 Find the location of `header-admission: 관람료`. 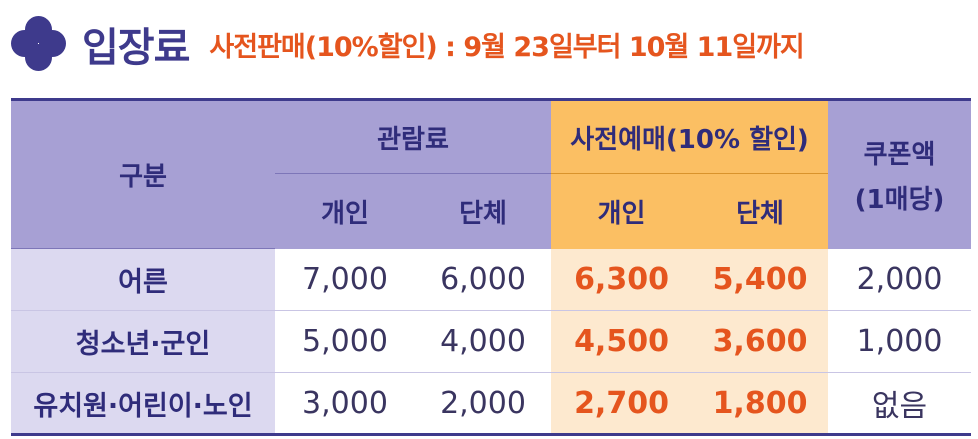

header-admission: 관람료 is located at coordinates (413, 136).